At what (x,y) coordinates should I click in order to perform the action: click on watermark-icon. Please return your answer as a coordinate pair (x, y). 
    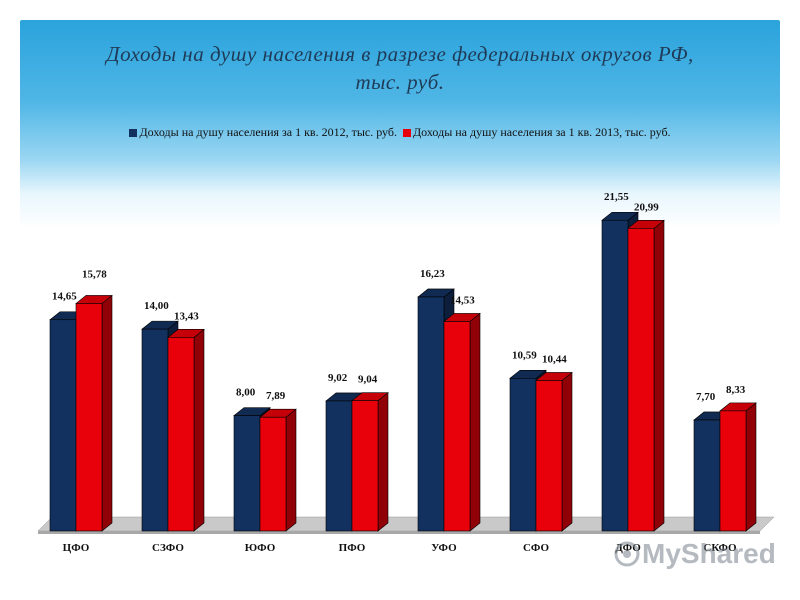
    Looking at the image, I should click on (627, 554).